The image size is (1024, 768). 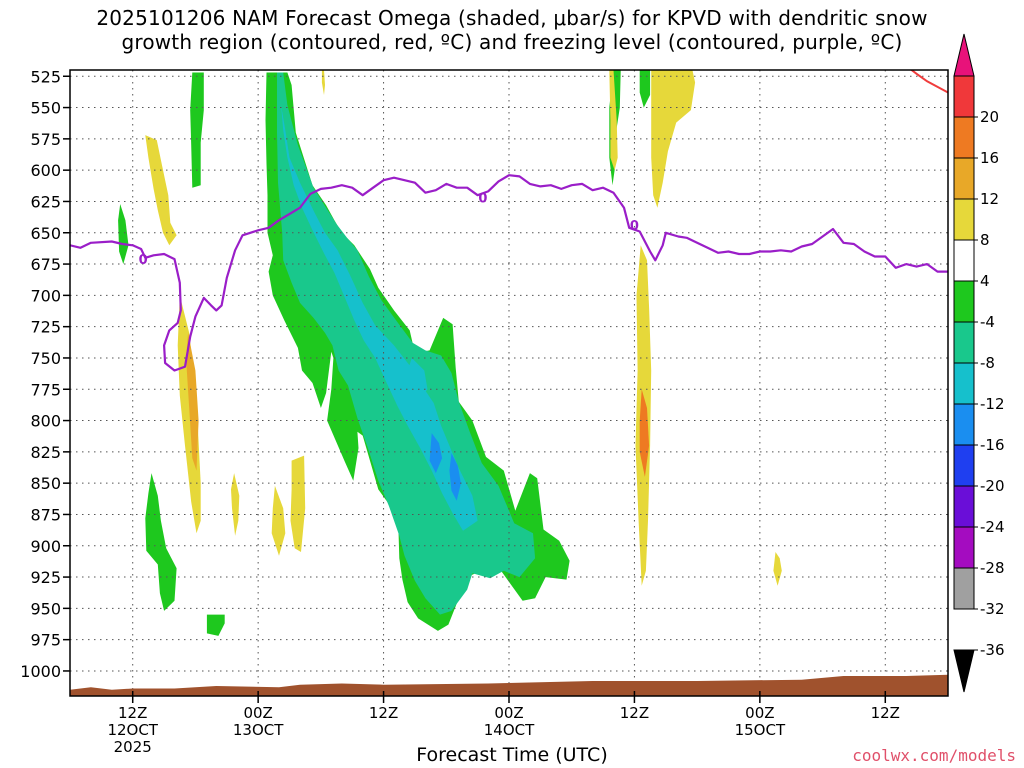 I want to click on colorbar-label: -8, so click(x=987, y=363).